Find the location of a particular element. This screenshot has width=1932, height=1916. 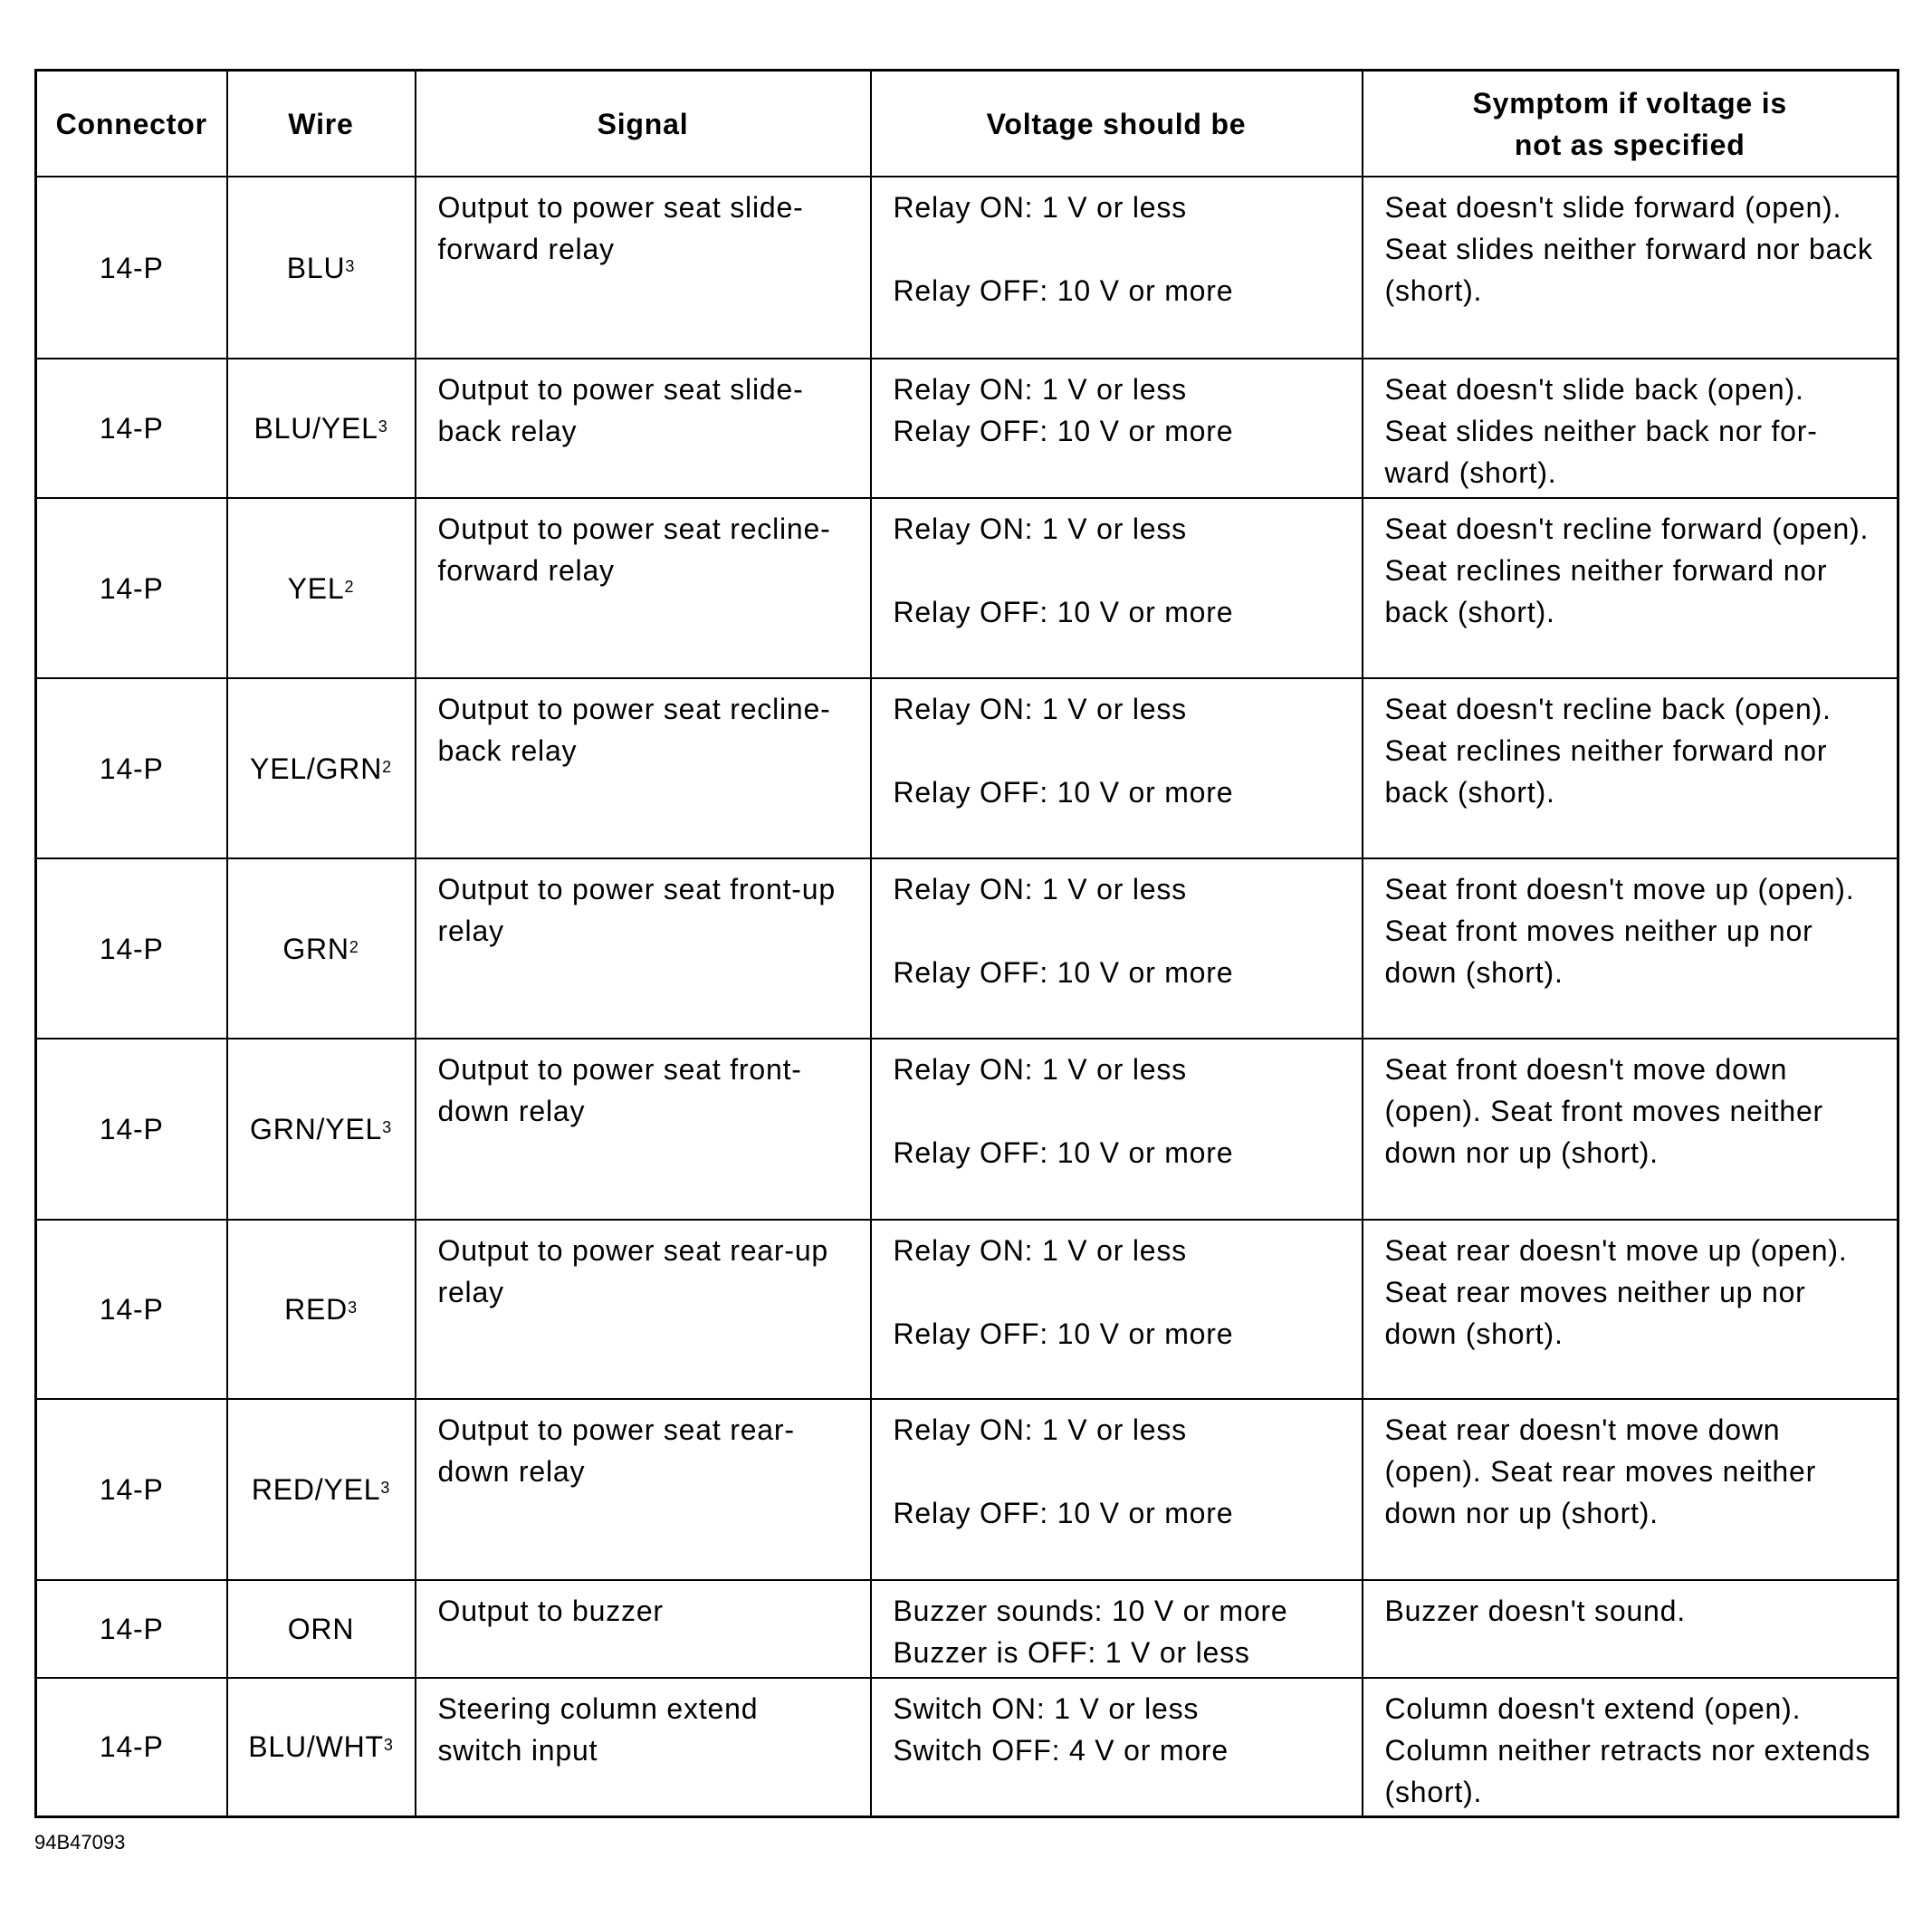

wire-cell: BLU/WHT3 is located at coordinates (320, 1747).